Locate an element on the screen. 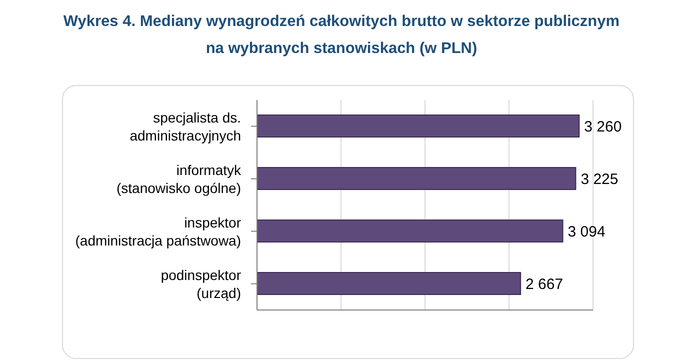 This screenshot has height=360, width=683. data-label: 3 260 is located at coordinates (603, 127).